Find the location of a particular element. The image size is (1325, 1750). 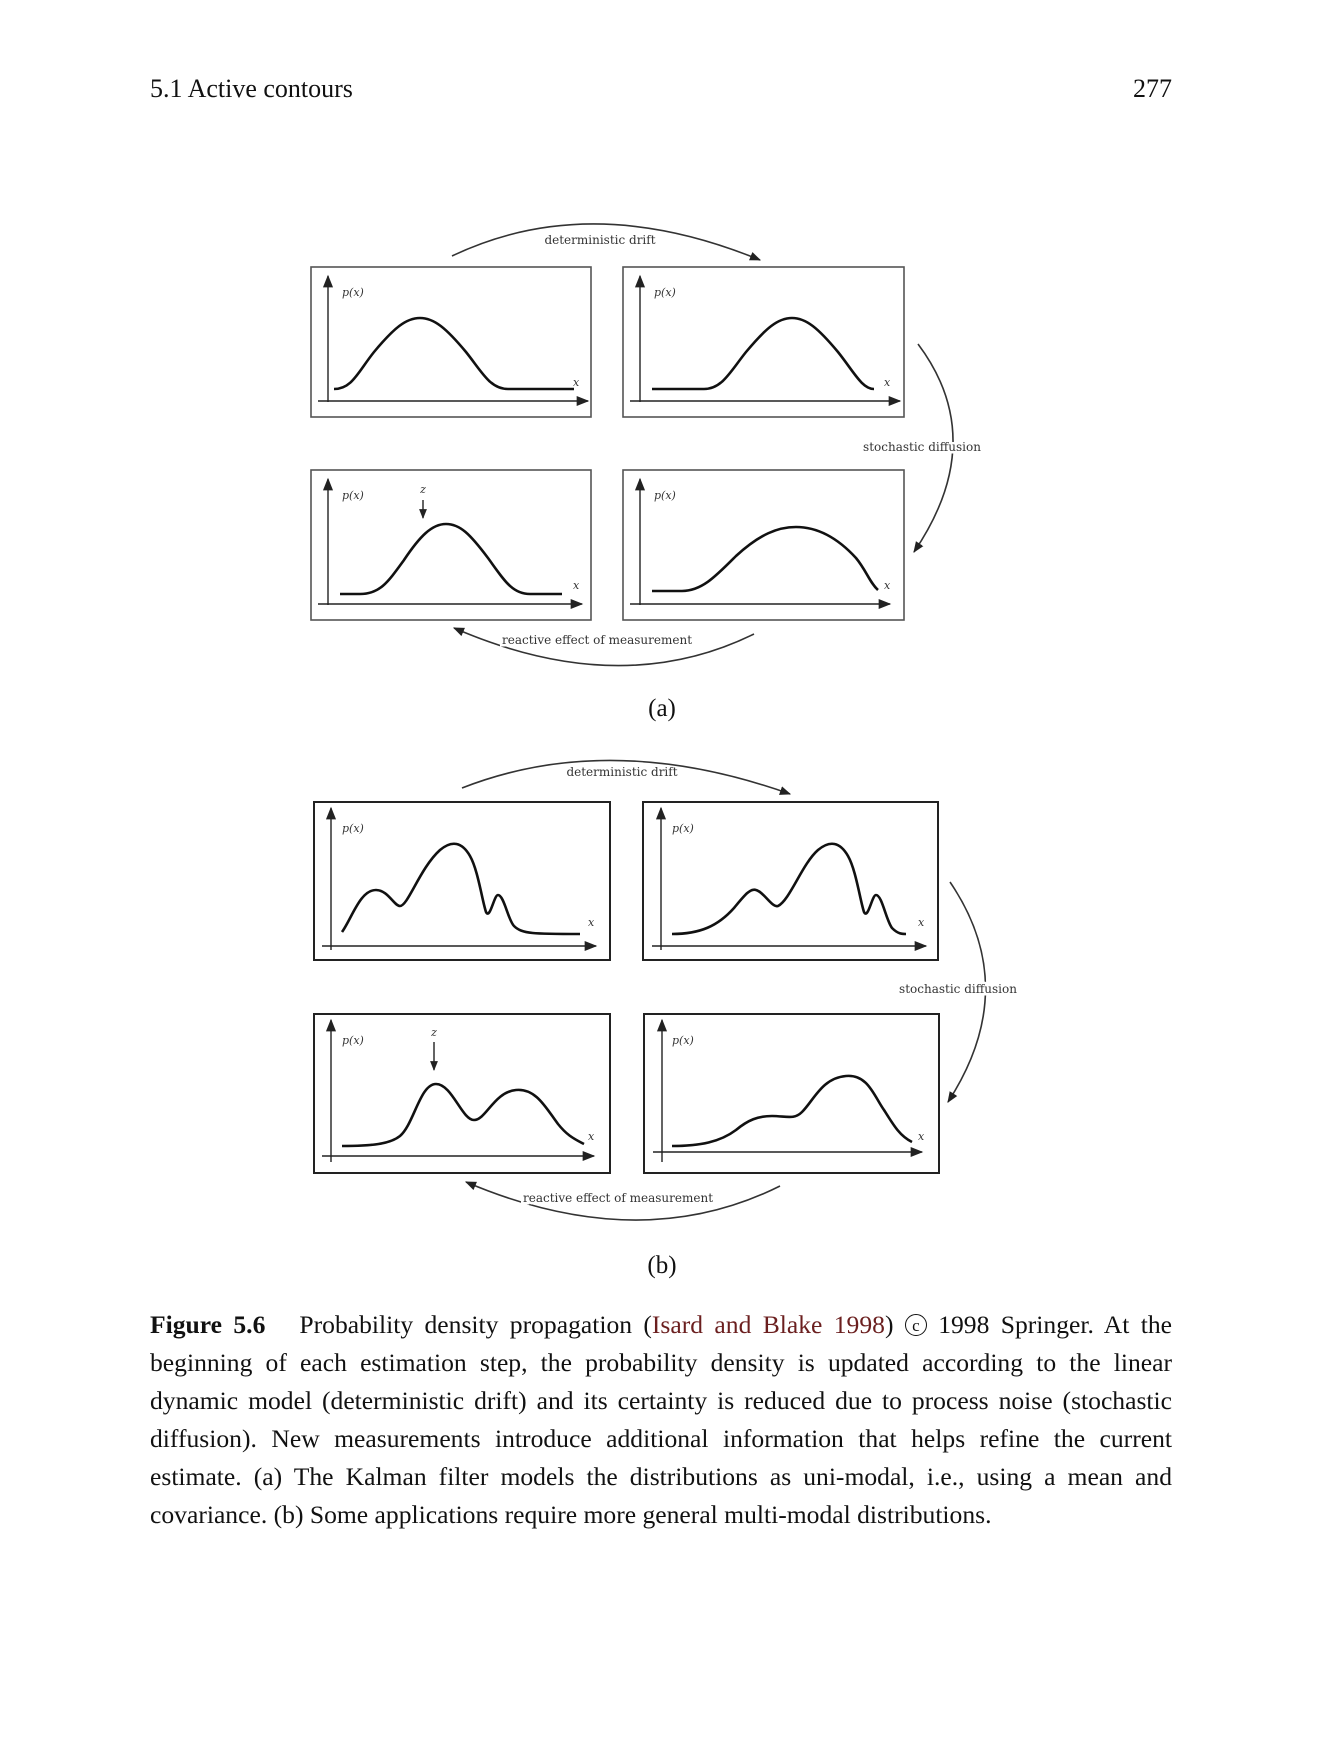

copyright-icon: c is located at coordinates (915, 1325).